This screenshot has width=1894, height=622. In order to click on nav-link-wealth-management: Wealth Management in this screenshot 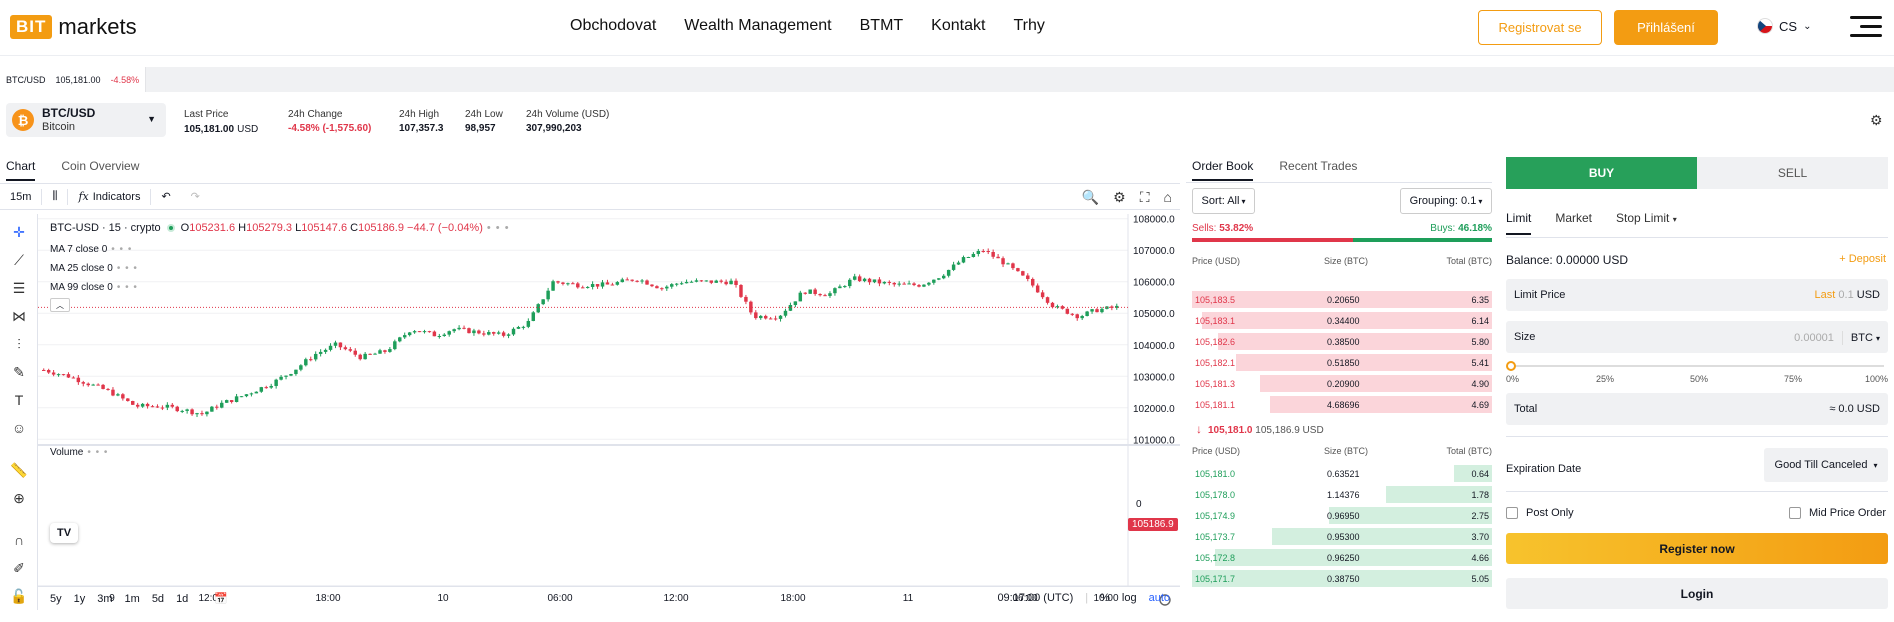, I will do `click(758, 25)`.